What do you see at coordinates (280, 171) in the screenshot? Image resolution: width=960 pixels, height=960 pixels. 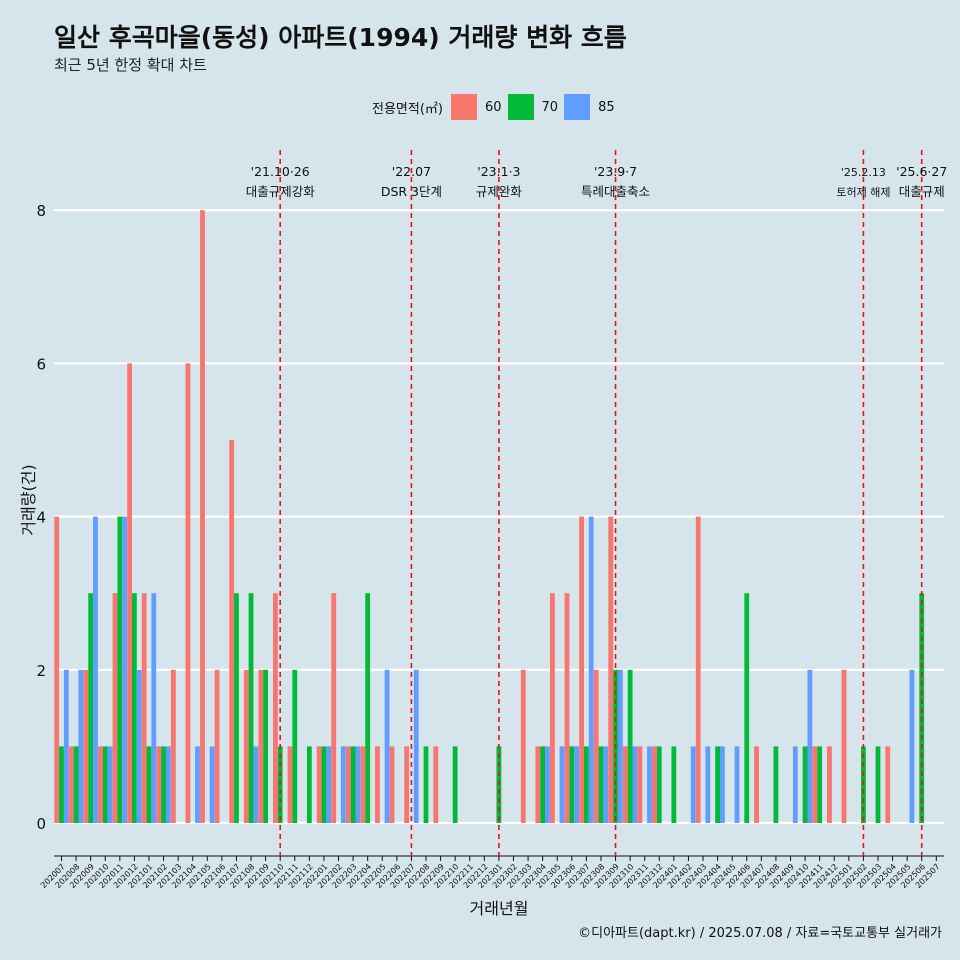 I see `annotation-date-202110: '21.10·26` at bounding box center [280, 171].